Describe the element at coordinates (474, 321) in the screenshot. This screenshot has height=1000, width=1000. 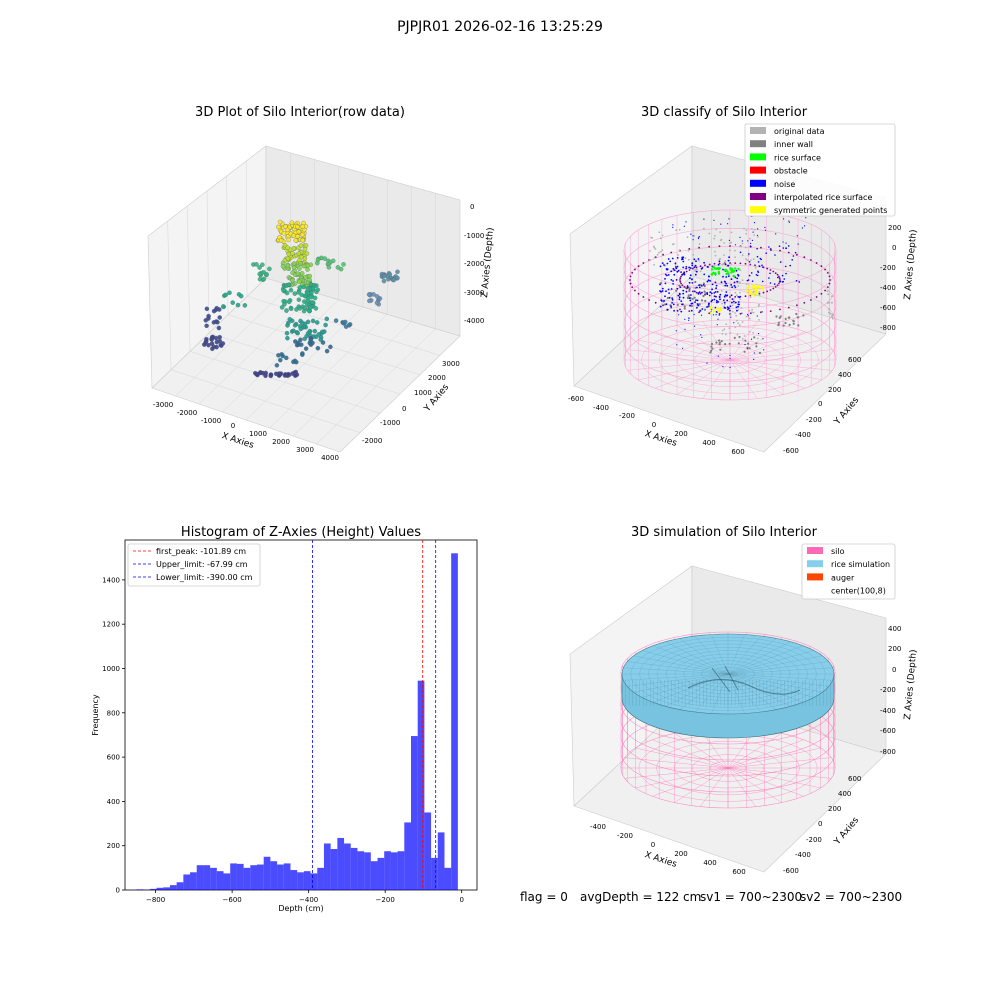
I see `z-tick: -4000` at that location.